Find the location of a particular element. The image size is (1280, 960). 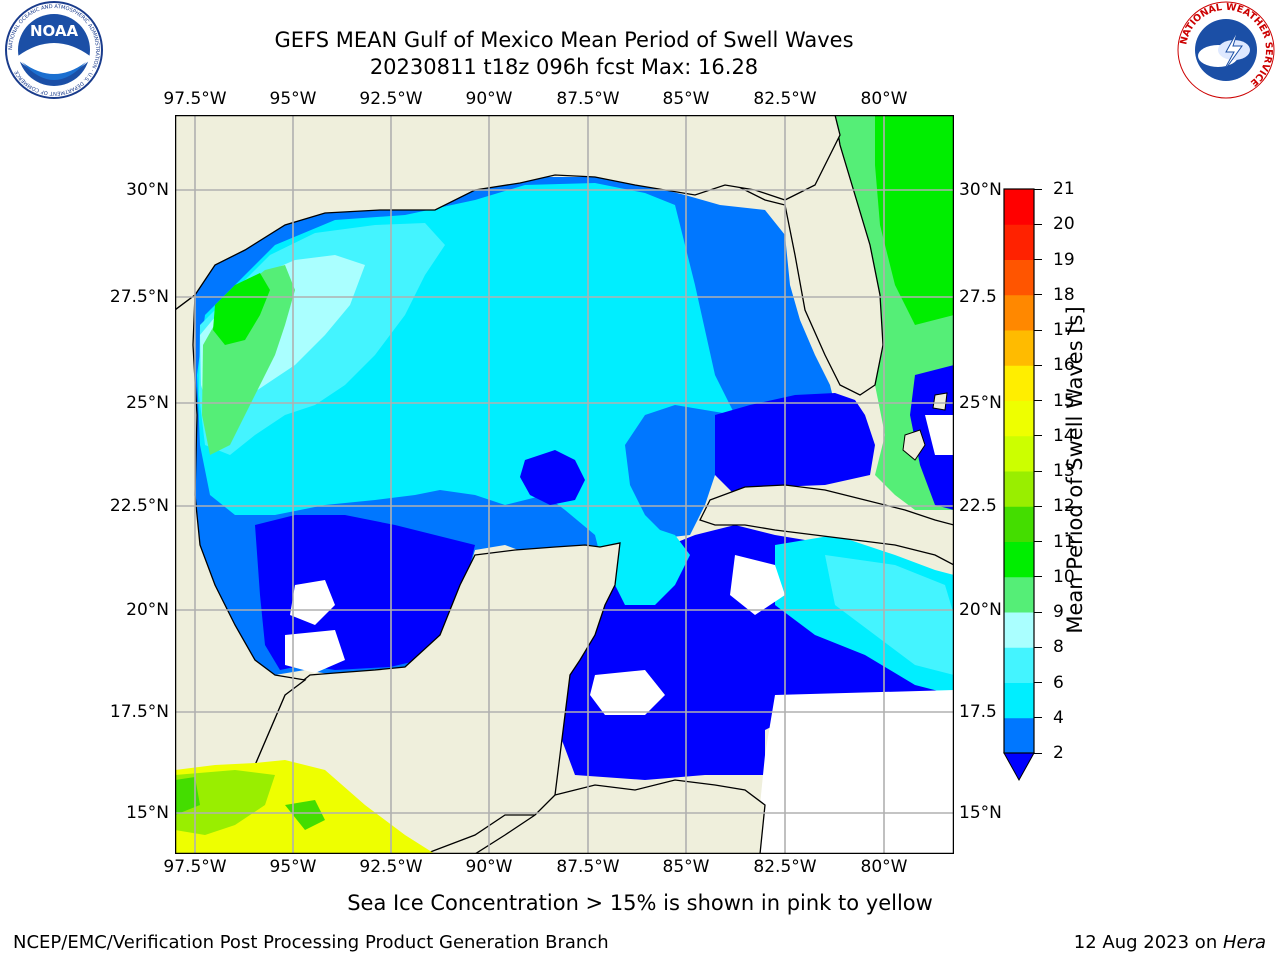

lon-tick-bottom: 80°W is located at coordinates (884, 867).